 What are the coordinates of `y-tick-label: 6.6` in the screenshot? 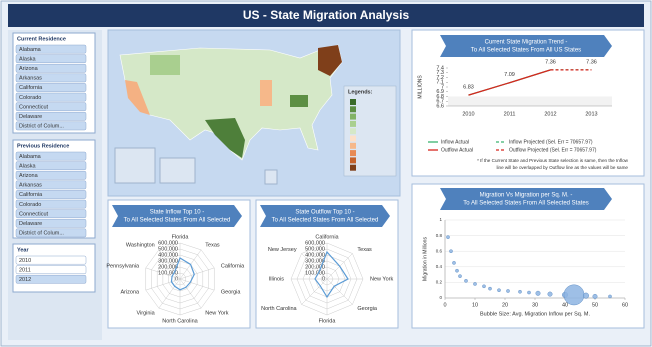 It's located at (440, 106).